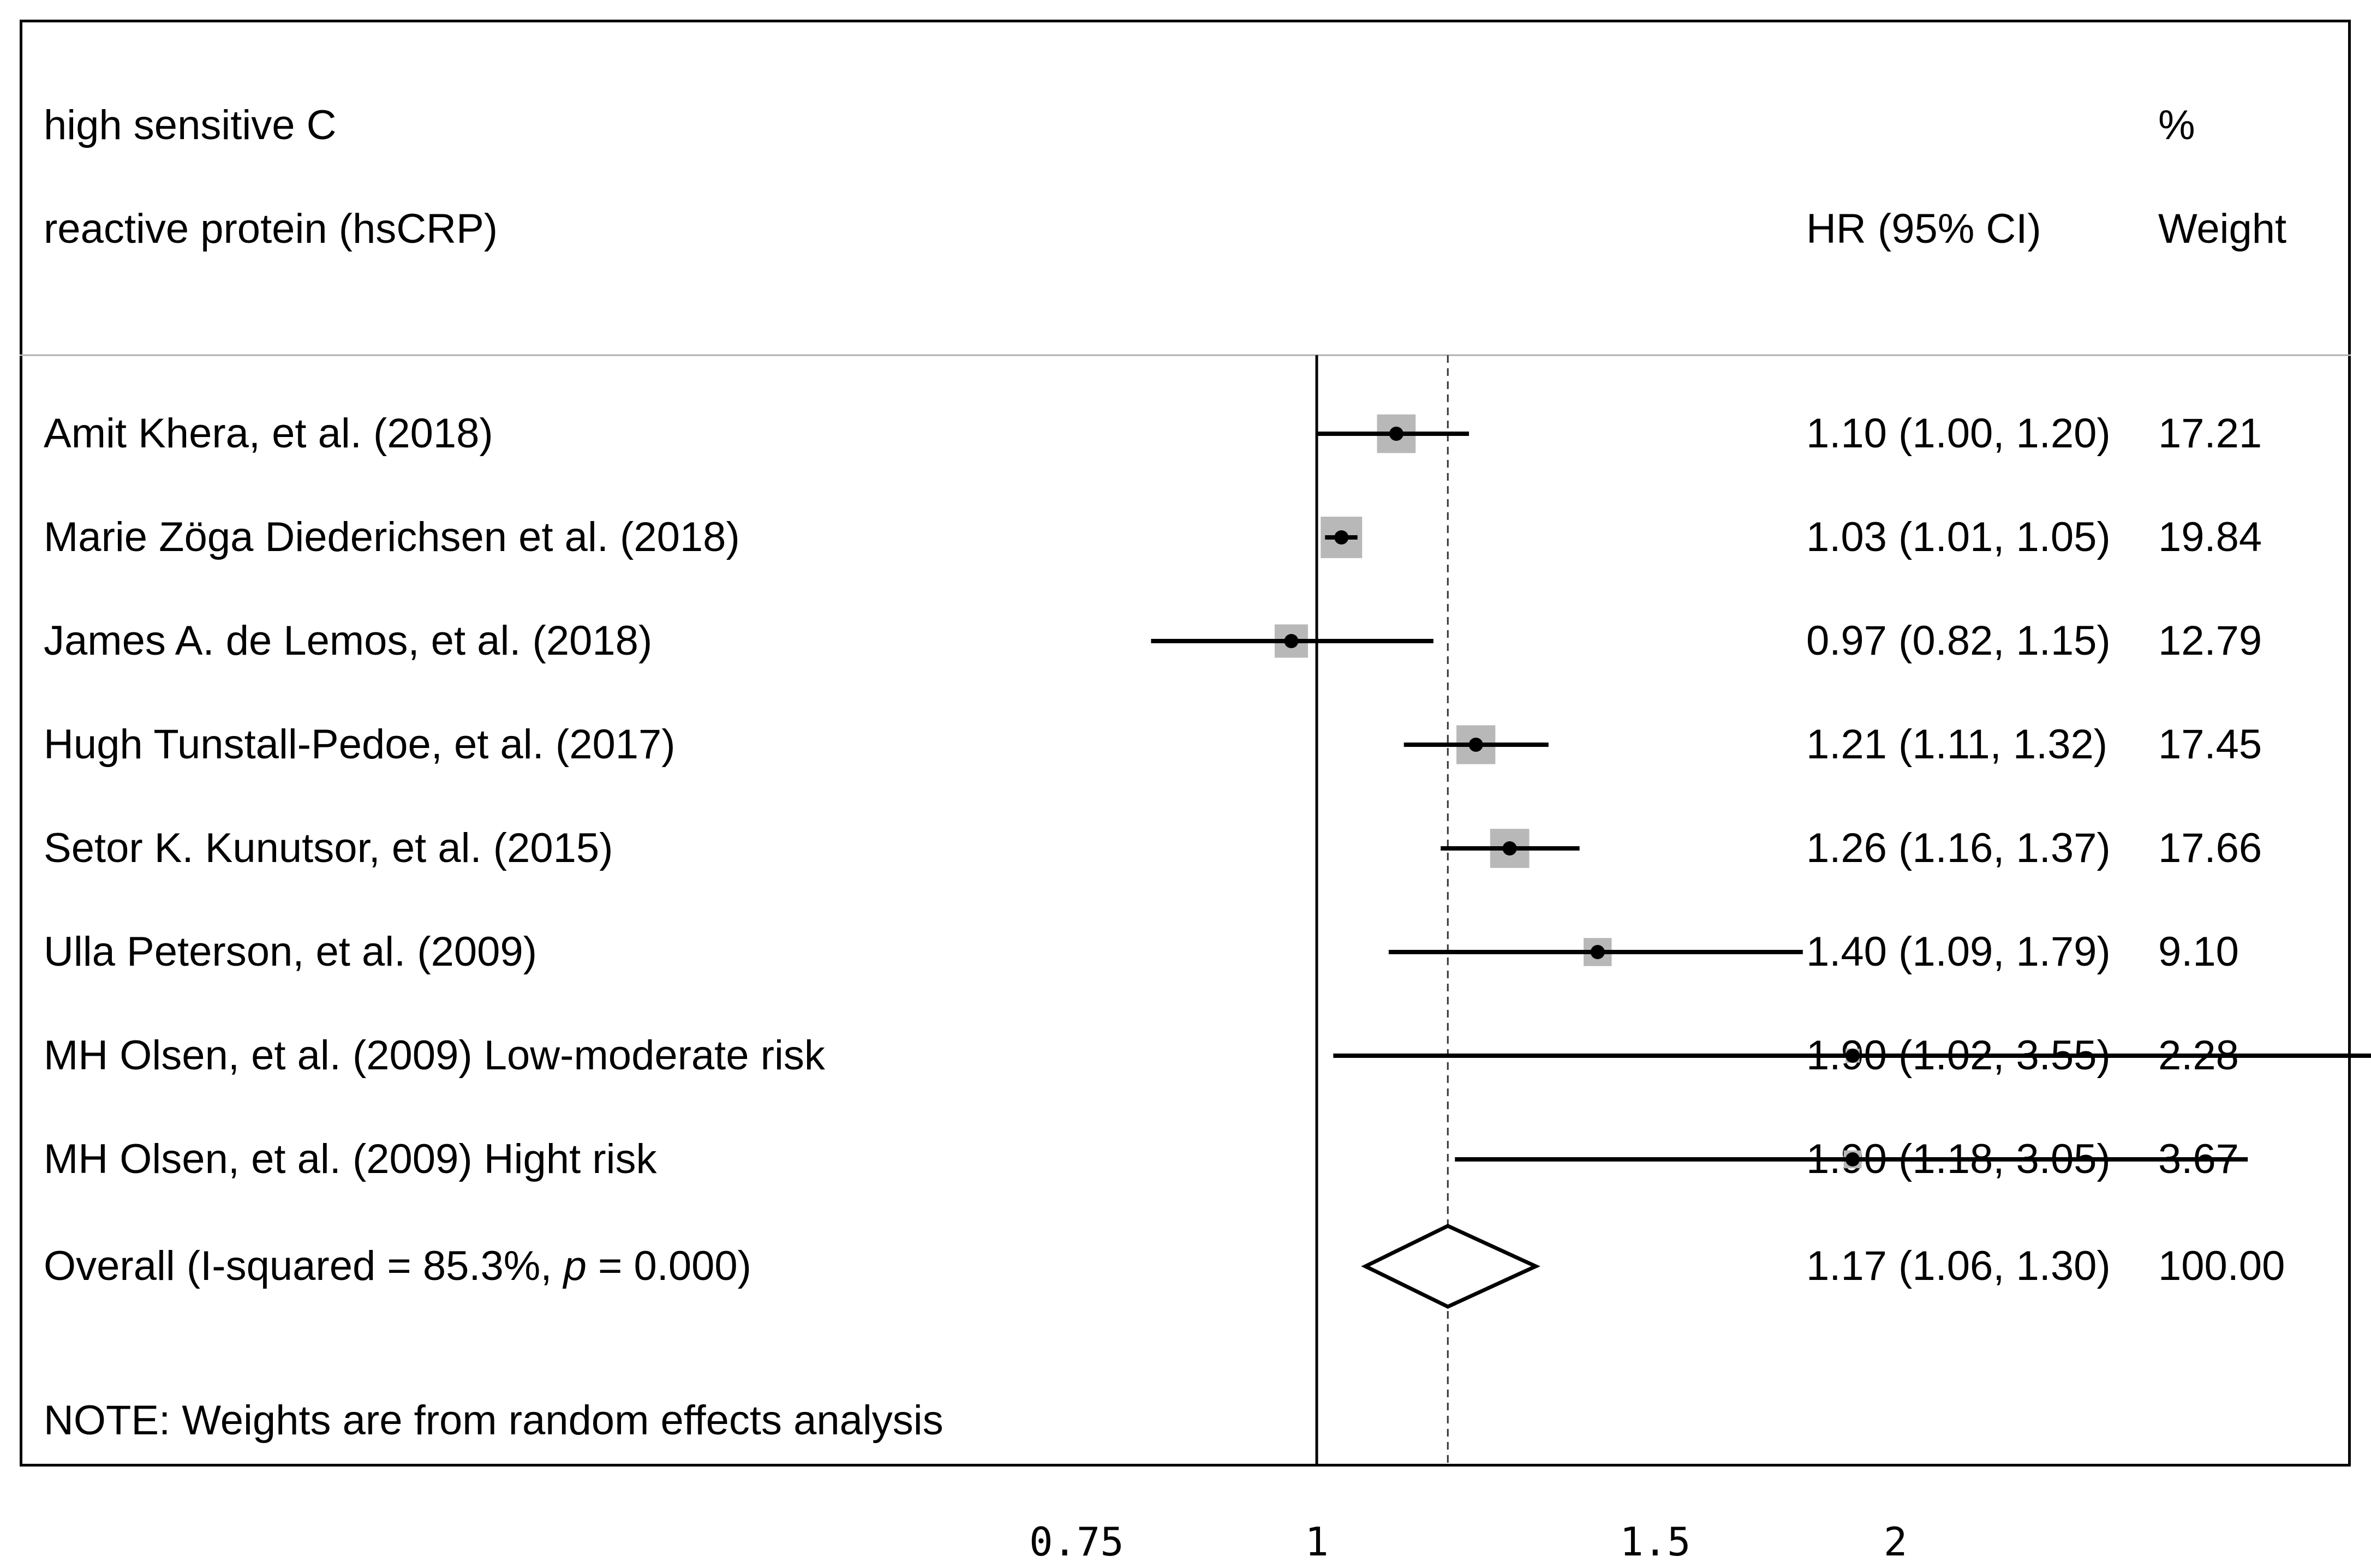  Describe the element at coordinates (2210, 848) in the screenshot. I see `study-weight: 17.66` at that location.